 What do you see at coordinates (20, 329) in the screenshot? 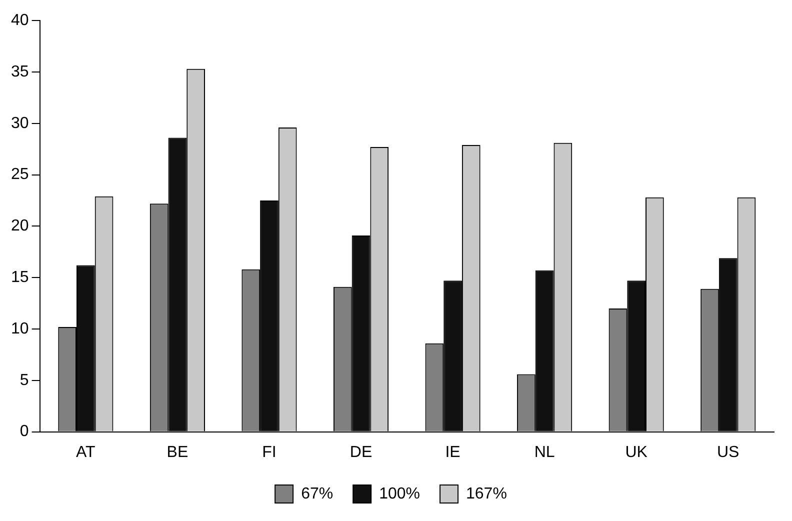
I see `y-tick-label: 10` at bounding box center [20, 329].